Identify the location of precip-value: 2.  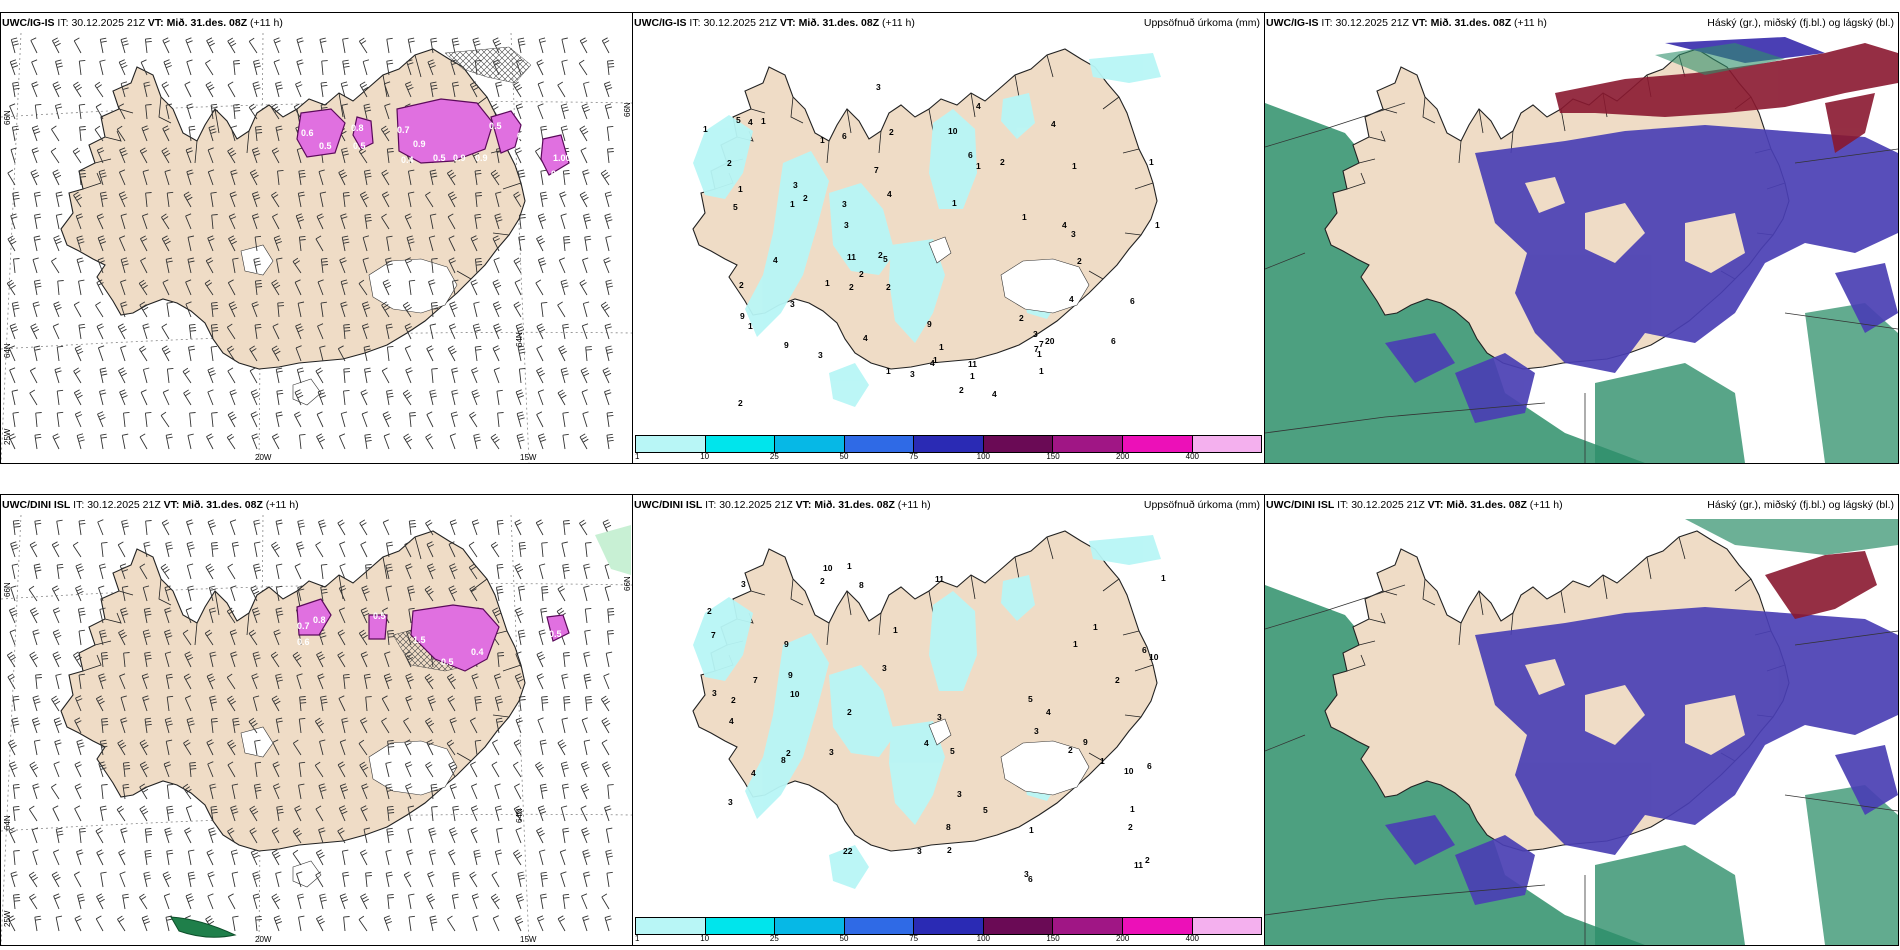
(1021, 318).